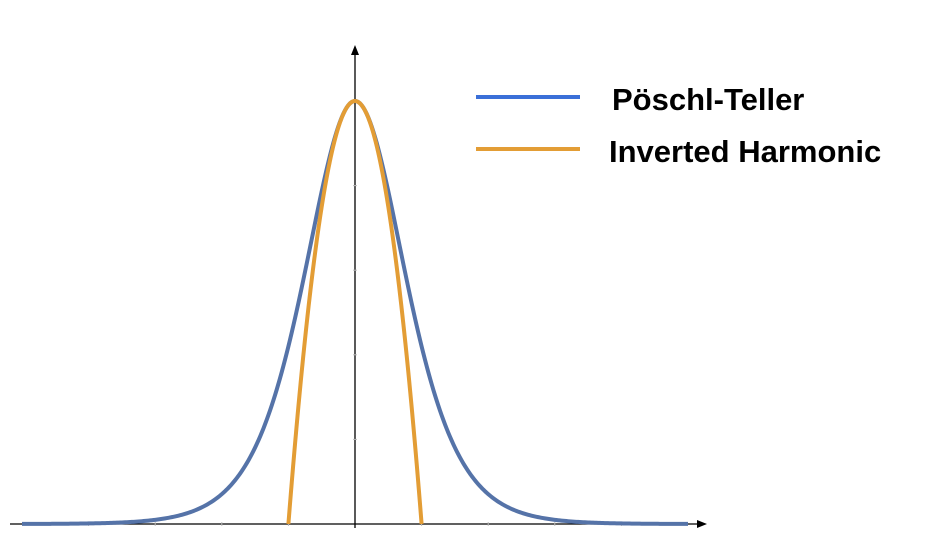 This screenshot has height=558, width=937. What do you see at coordinates (702, 524) in the screenshot?
I see `x-axis-arrow` at bounding box center [702, 524].